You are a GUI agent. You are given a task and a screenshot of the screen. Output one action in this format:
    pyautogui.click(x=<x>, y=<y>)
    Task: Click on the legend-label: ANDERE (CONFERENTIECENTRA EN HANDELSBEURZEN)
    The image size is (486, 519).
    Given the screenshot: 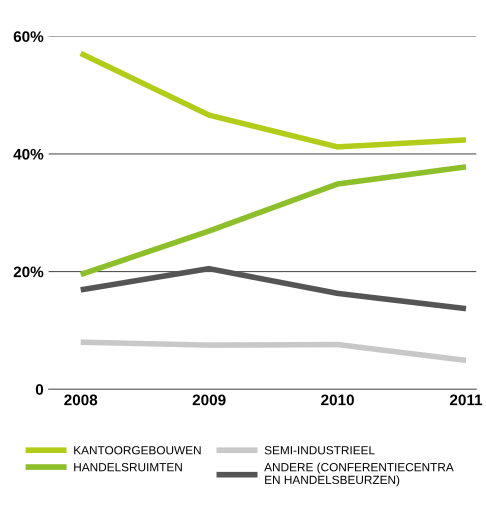 What is the action you would take?
    pyautogui.click(x=359, y=474)
    